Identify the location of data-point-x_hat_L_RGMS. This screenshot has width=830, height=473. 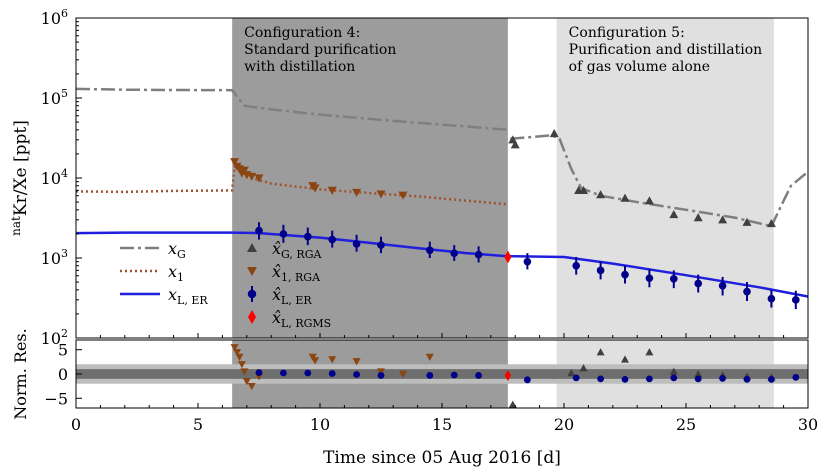
(508, 257).